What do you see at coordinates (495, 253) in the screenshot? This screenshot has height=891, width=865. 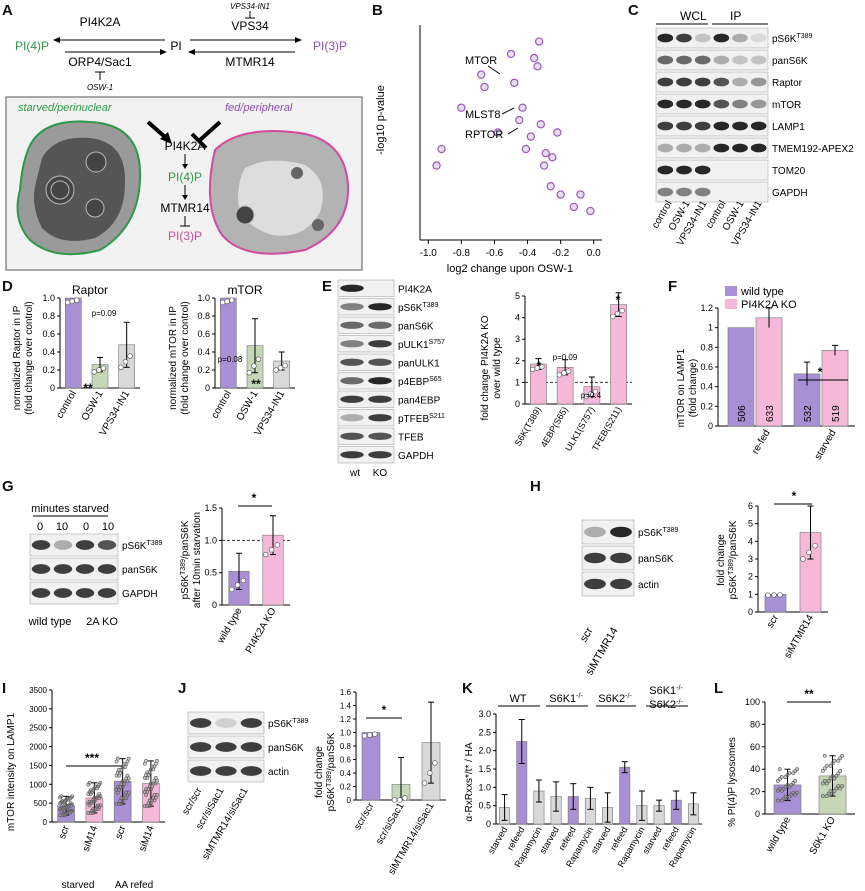 I see `b-xtick-label: -0.6` at bounding box center [495, 253].